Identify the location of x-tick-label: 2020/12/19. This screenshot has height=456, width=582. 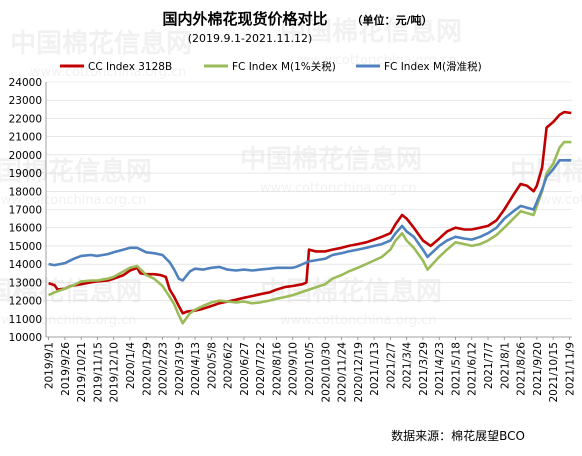
(359, 372).